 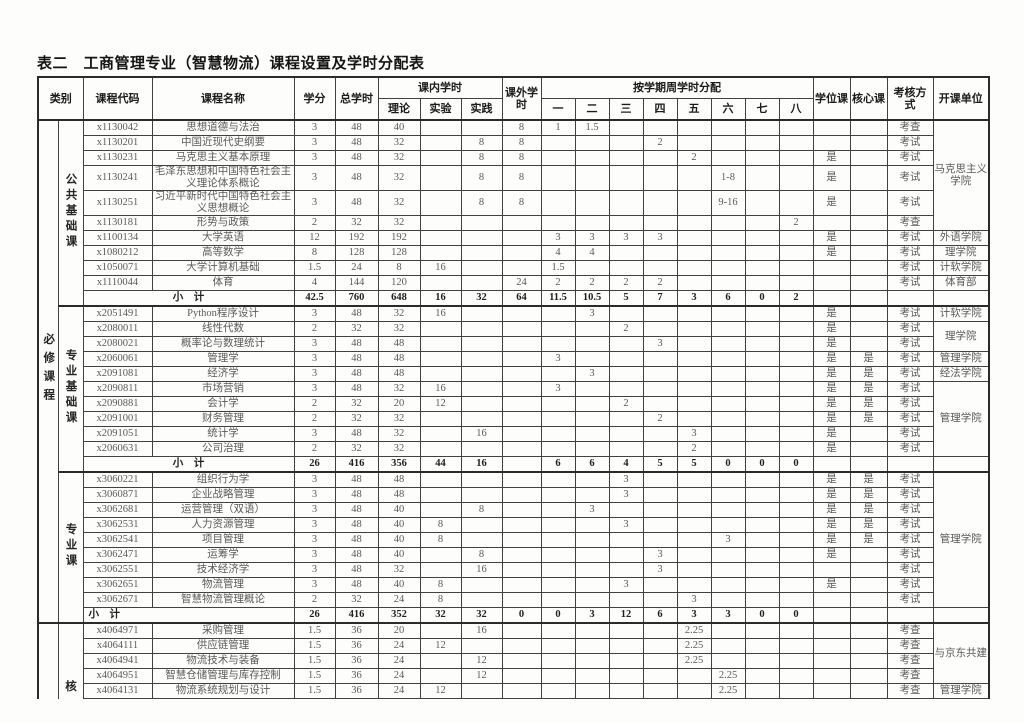 I want to click on course-row: x1100134 大学英语 12 192 192 3 3 3 3 是考试 外语学院, so click(x=514, y=238).